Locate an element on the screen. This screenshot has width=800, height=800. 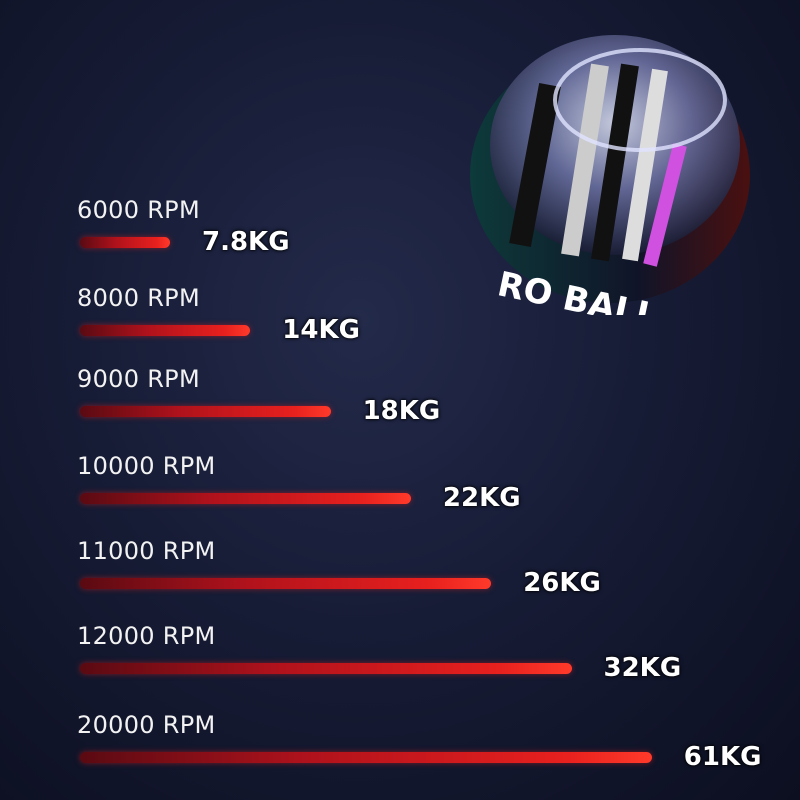
weight-label: 18KG is located at coordinates (401, 411).